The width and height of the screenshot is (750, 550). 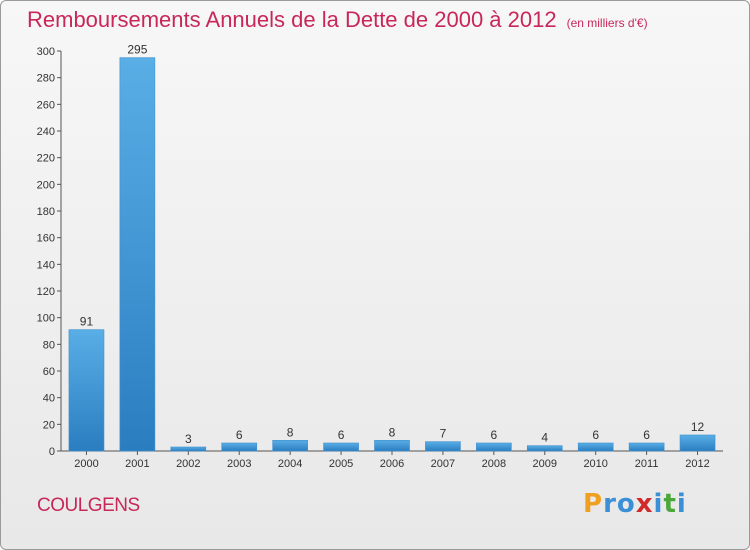 What do you see at coordinates (137, 464) in the screenshot?
I see `x-tick-label: 2001` at bounding box center [137, 464].